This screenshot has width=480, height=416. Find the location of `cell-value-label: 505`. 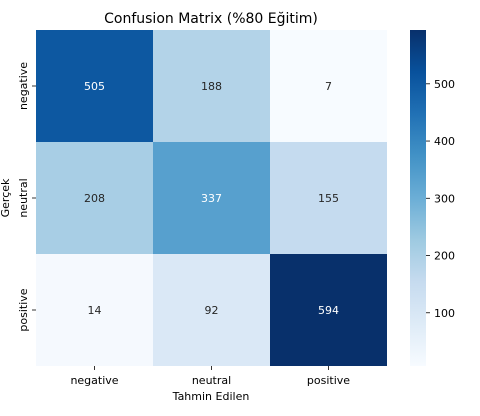

cell-value-label: 505 is located at coordinates (94, 86).